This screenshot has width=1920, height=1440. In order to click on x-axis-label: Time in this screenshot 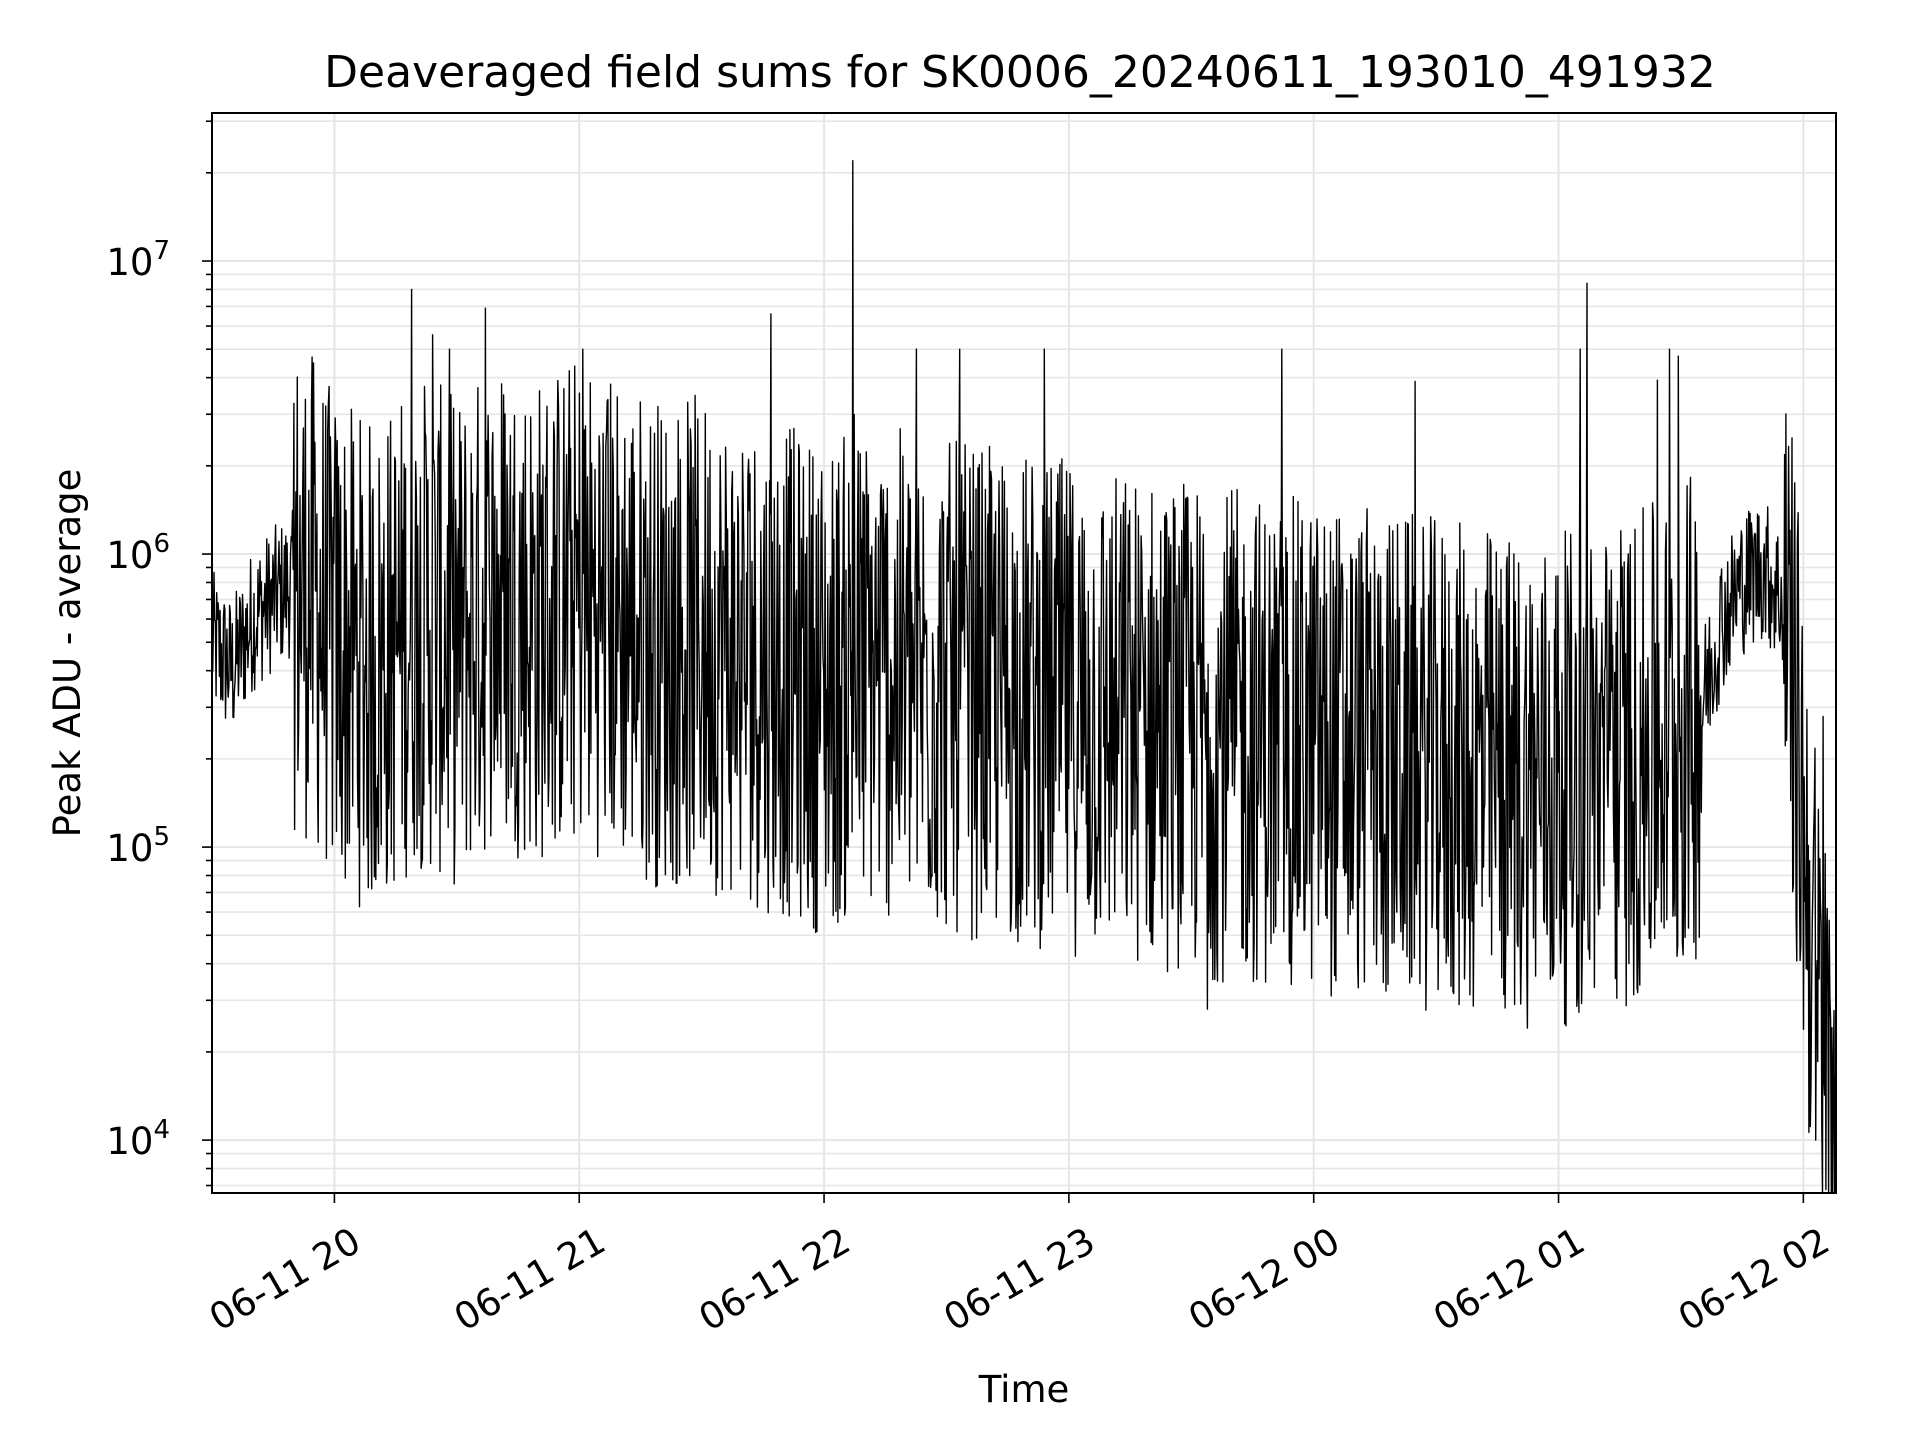, I will do `click(1024, 1389)`.